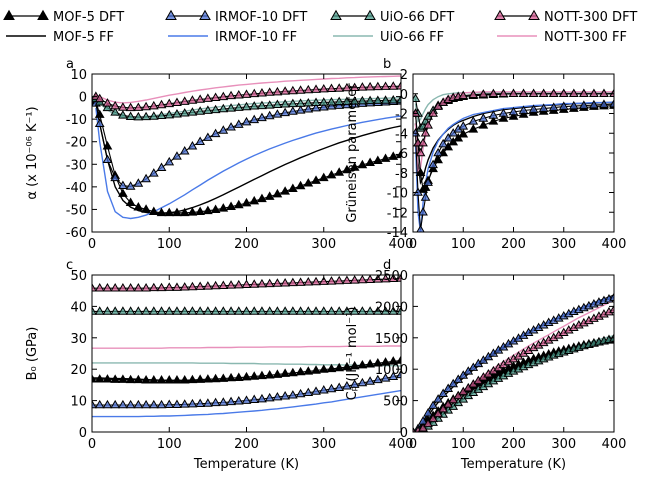 The image size is (654, 482). I want to click on y-tick-label: 40, so click(78, 307).